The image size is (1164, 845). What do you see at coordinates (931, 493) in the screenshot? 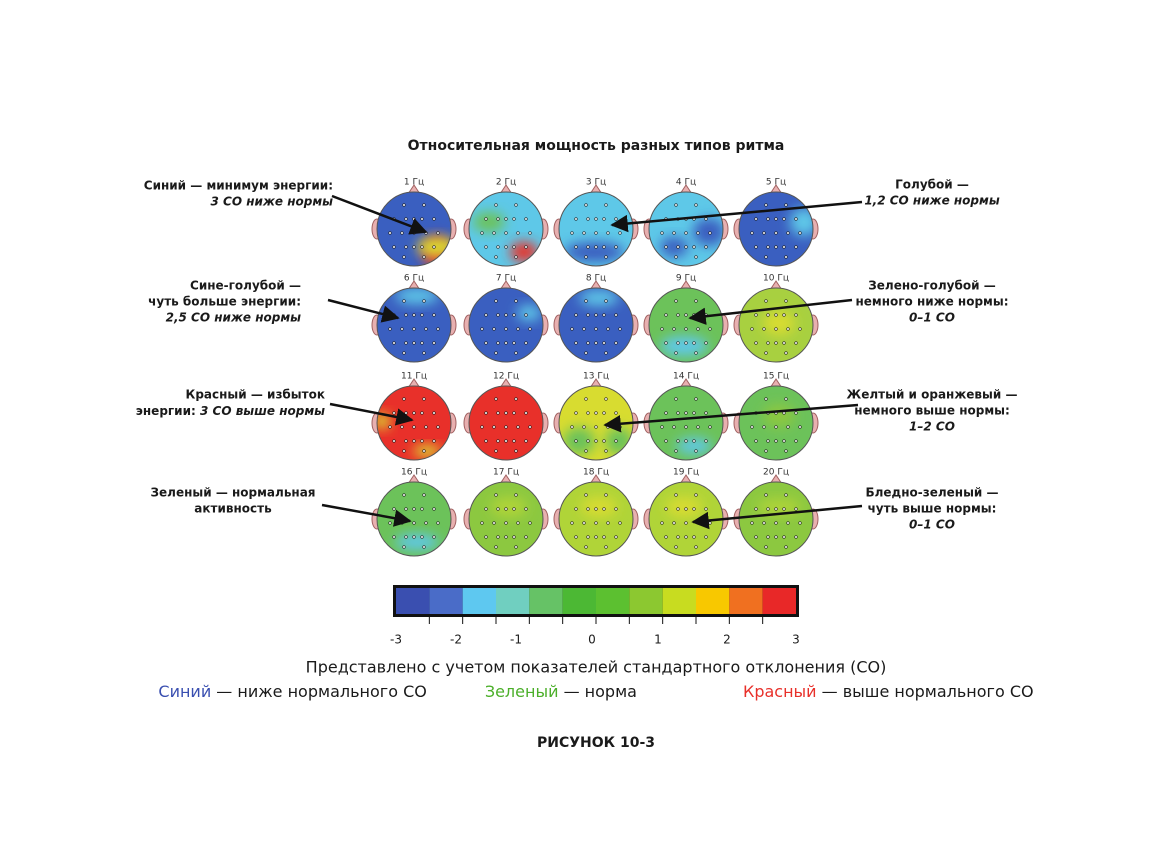
I see `annotation: Бледно-зеленый —` at bounding box center [931, 493].